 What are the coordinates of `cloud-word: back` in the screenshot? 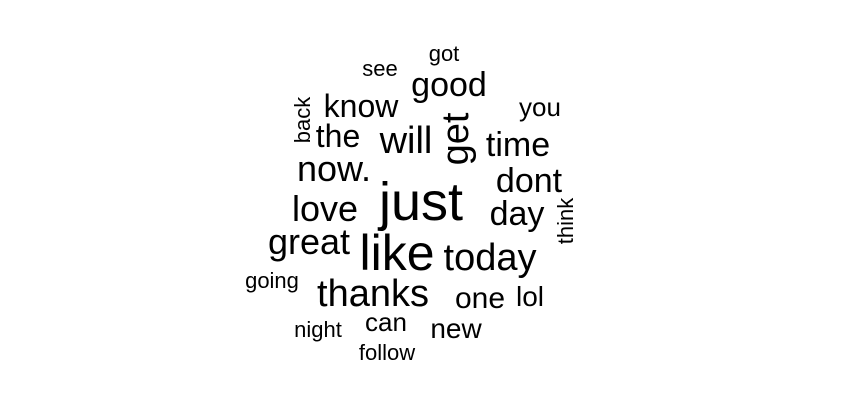 It's located at (302, 119).